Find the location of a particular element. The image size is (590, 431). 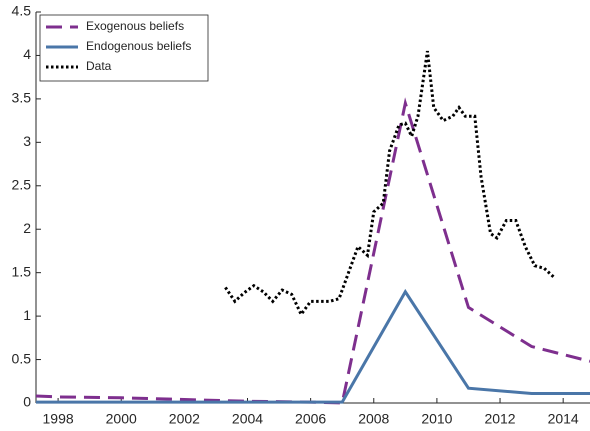

y-tick-label: 4 is located at coordinates (27, 54).